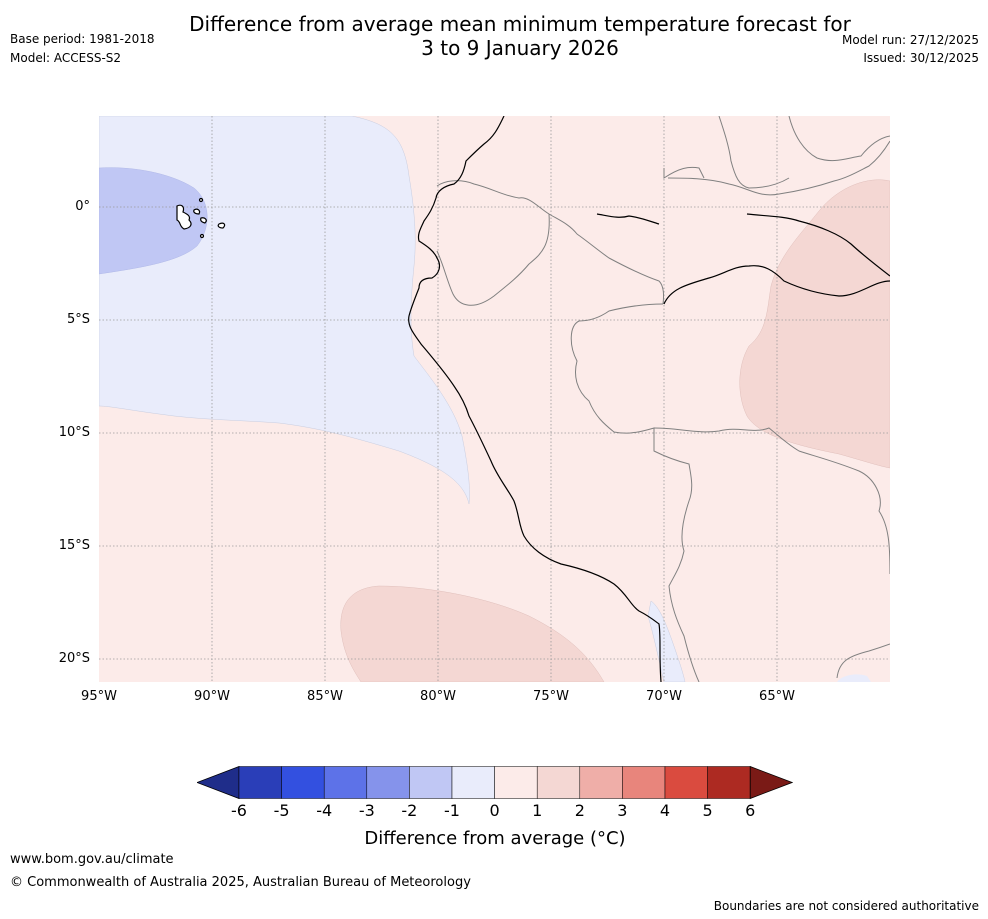 This screenshot has width=988, height=919. I want to click on colorbar, so click(495, 783).